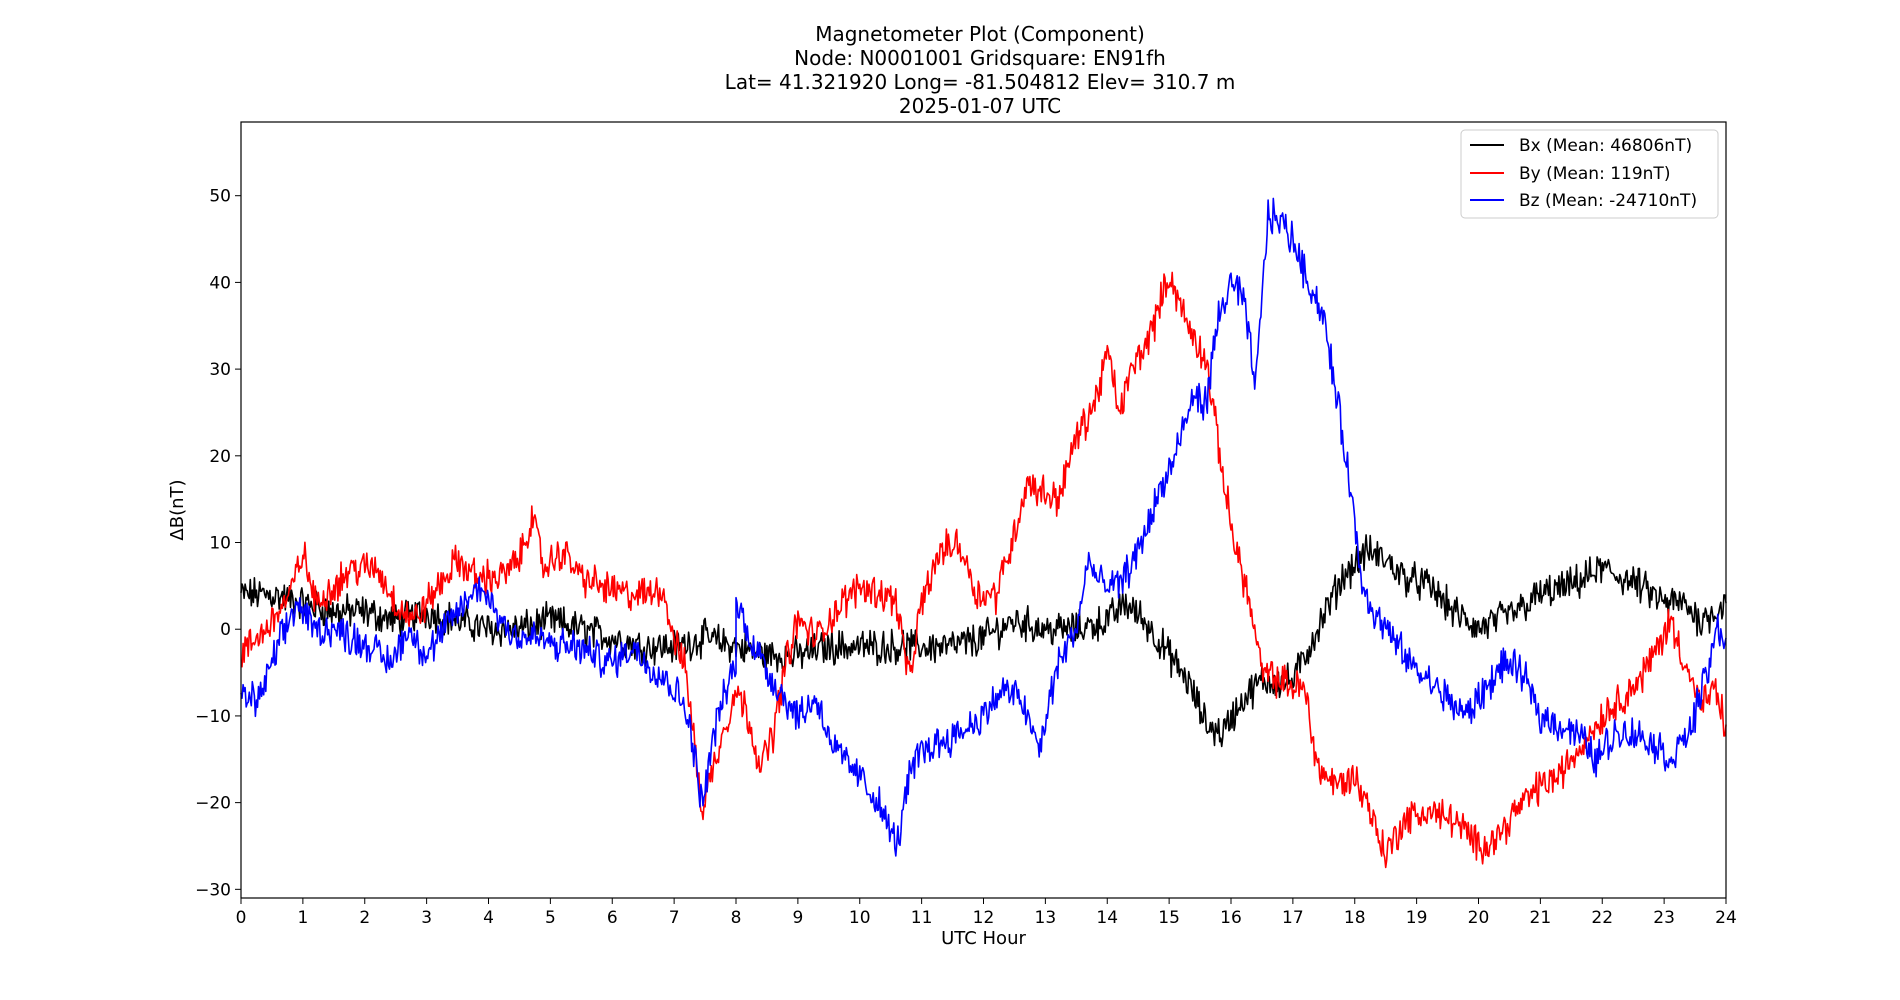  What do you see at coordinates (488, 918) in the screenshot?
I see `x-tick-label: 4` at bounding box center [488, 918].